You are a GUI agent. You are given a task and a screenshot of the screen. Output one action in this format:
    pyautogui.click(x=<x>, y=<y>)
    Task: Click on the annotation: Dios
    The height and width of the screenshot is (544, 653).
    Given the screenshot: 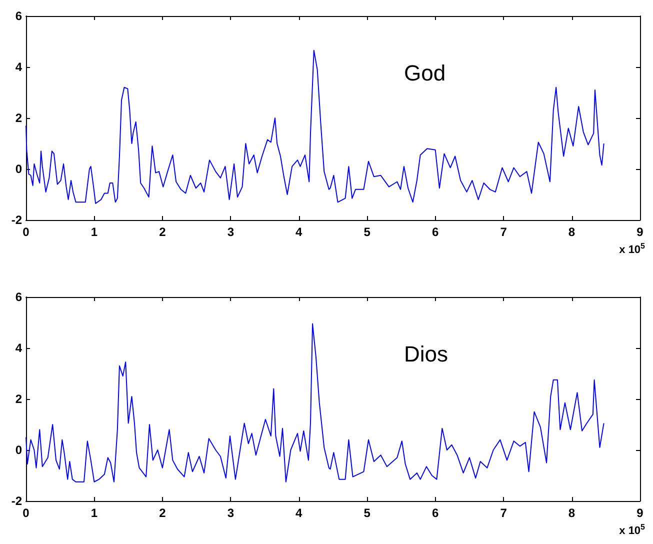 What is the action you would take?
    pyautogui.click(x=426, y=354)
    